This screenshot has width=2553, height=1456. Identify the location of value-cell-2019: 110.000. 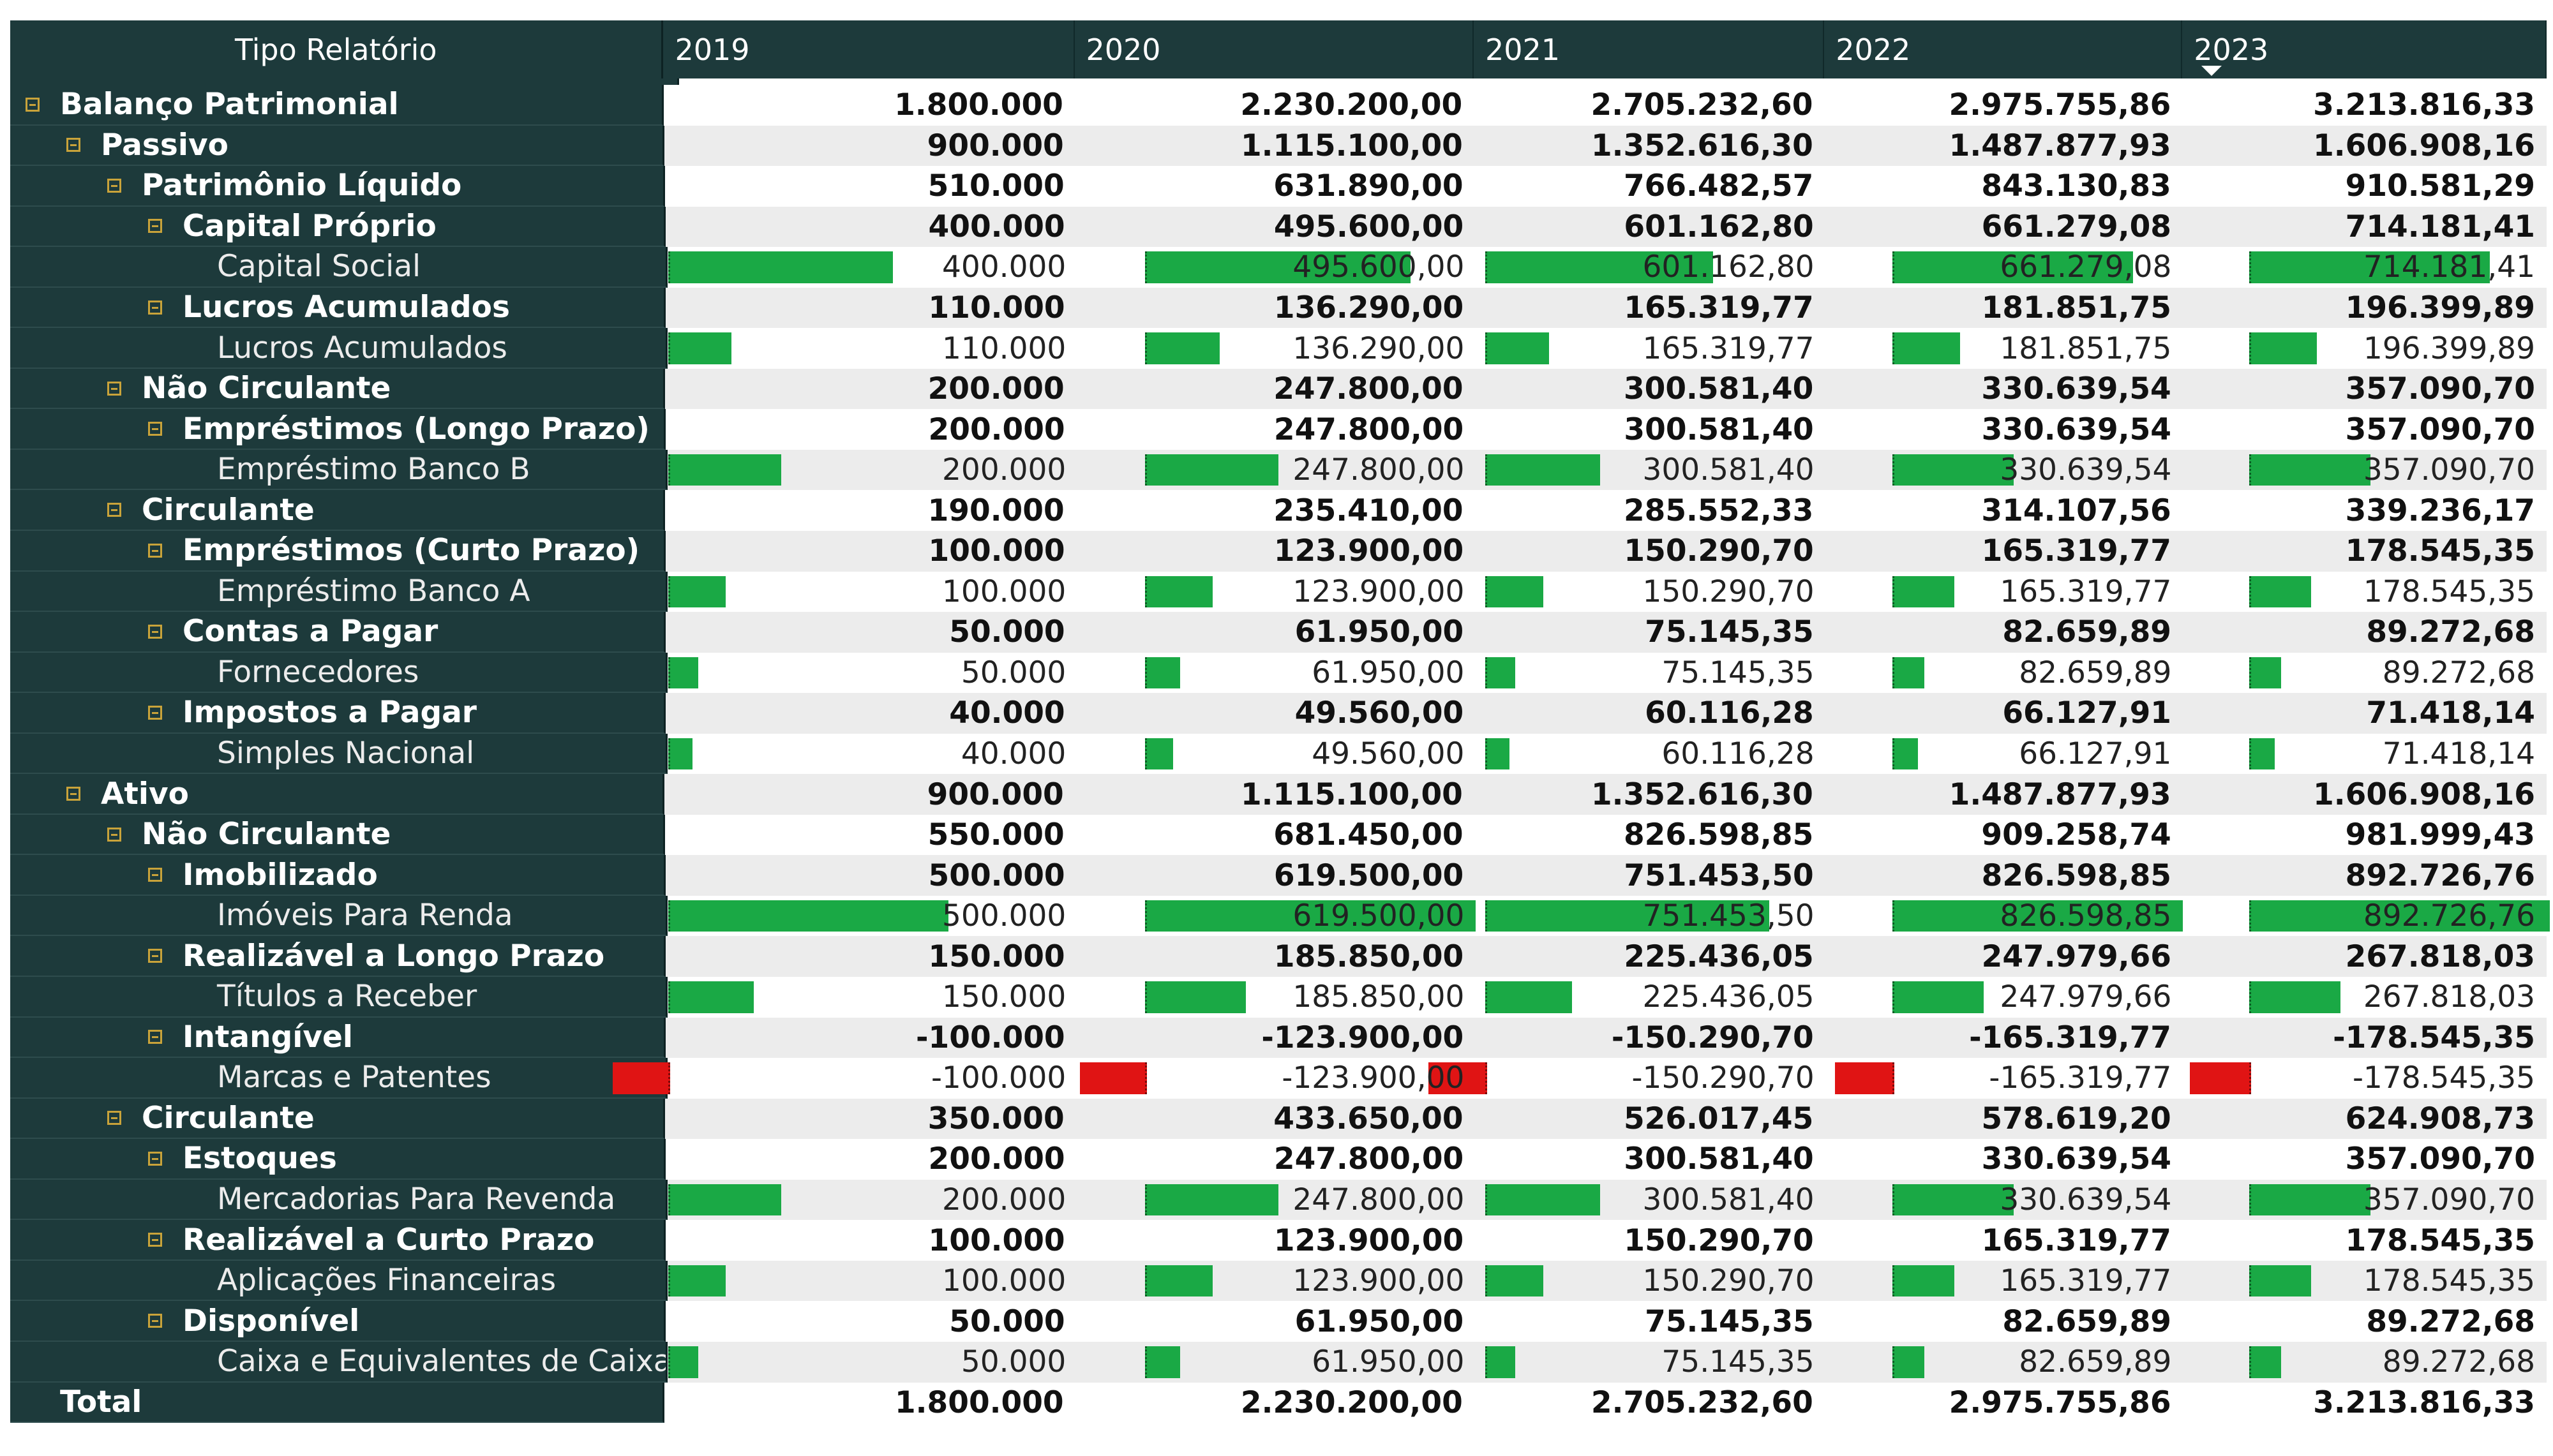
(872, 348).